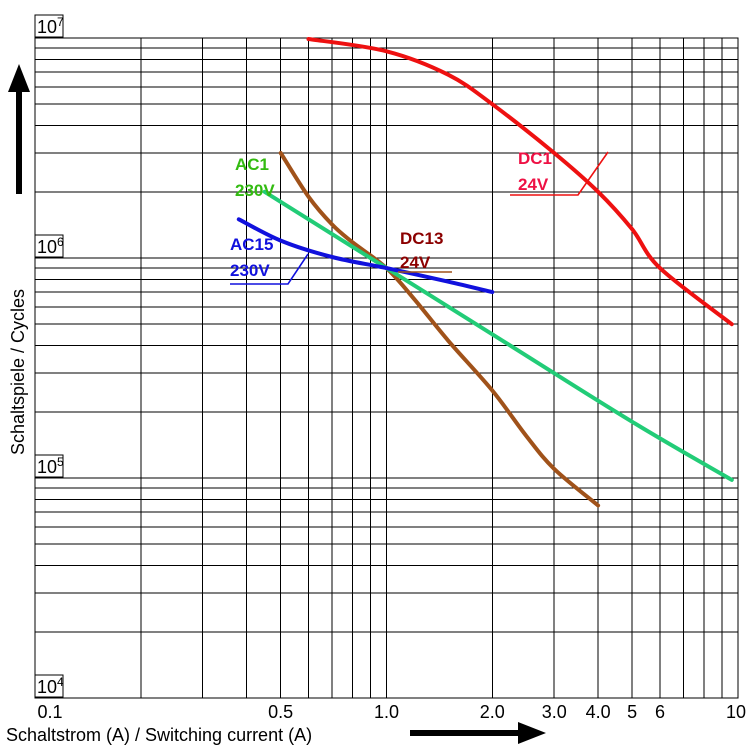  I want to click on x-tick-label: 5, so click(632, 712).